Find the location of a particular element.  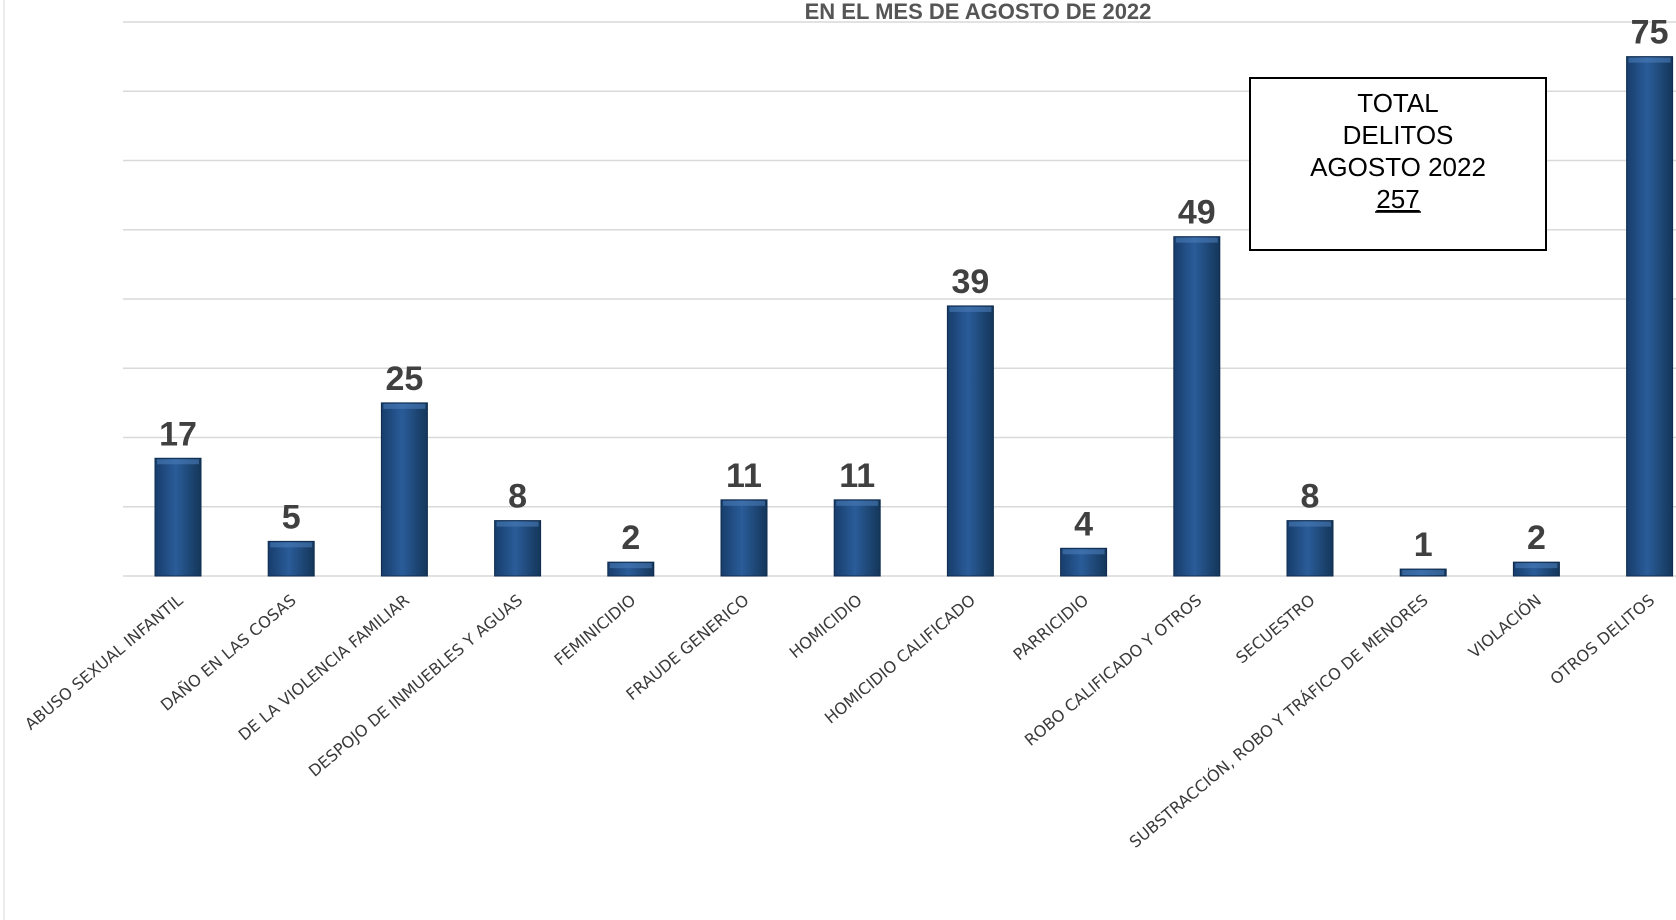

x-tick-label: VIOLACIÓN is located at coordinates (1505, 627).